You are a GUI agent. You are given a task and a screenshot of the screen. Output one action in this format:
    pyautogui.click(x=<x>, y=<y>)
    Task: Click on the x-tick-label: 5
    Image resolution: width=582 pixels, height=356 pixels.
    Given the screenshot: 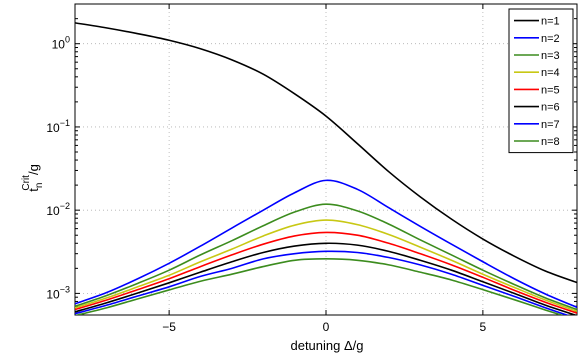 What is the action you would take?
    pyautogui.click(x=483, y=327)
    